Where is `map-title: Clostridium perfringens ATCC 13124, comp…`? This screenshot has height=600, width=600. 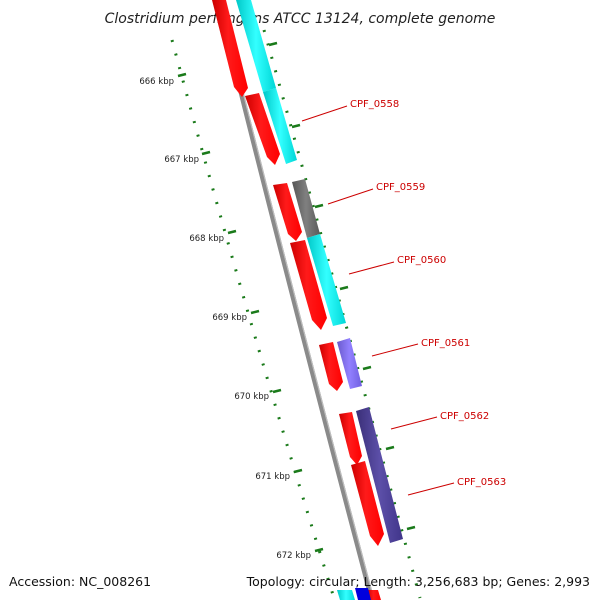 map-title: Clostridium perfringens ATCC 13124, comp… is located at coordinates (300, 19).